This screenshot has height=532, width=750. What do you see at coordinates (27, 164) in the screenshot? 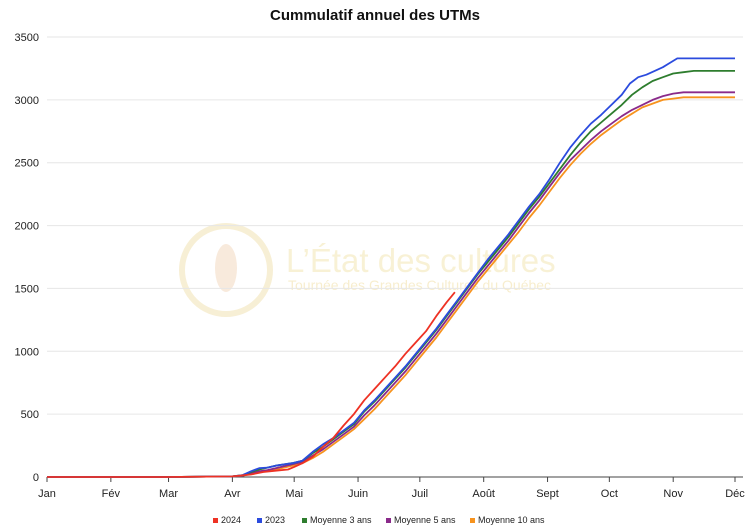
I see `y-tick-label-2500: 2500` at bounding box center [27, 164].